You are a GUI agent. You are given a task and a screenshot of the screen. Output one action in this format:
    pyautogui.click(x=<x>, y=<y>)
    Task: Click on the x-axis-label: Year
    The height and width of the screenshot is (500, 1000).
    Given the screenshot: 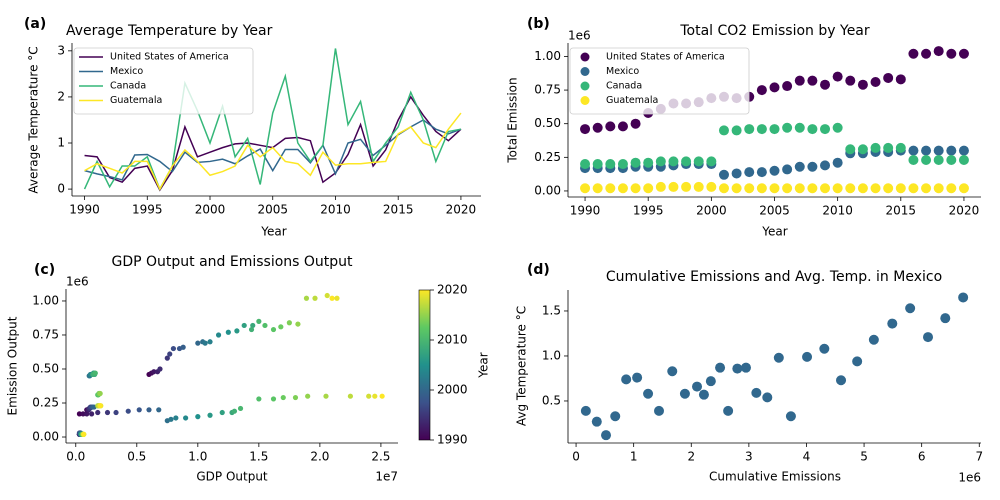 What is the action you would take?
    pyautogui.click(x=273, y=232)
    